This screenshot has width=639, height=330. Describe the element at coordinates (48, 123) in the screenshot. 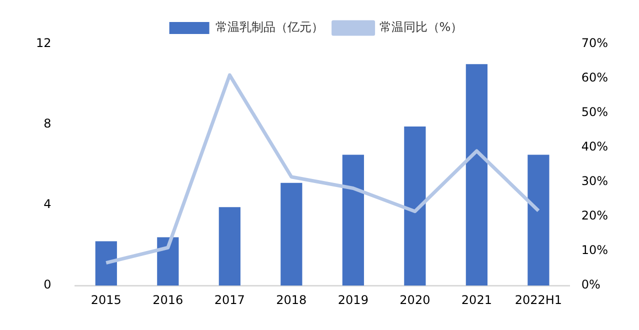

I see `y-tick-label: 8` at that location.